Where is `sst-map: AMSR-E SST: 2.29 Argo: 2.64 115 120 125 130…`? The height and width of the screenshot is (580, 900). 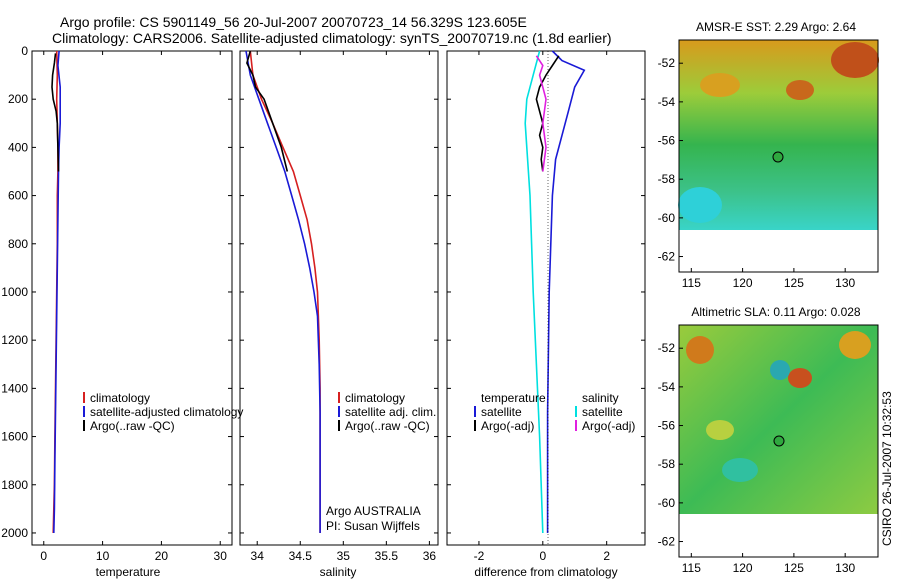 sst-map: AMSR-E SST: 2.29 Argo: 2.64 115 120 125 130… is located at coordinates (768, 155).